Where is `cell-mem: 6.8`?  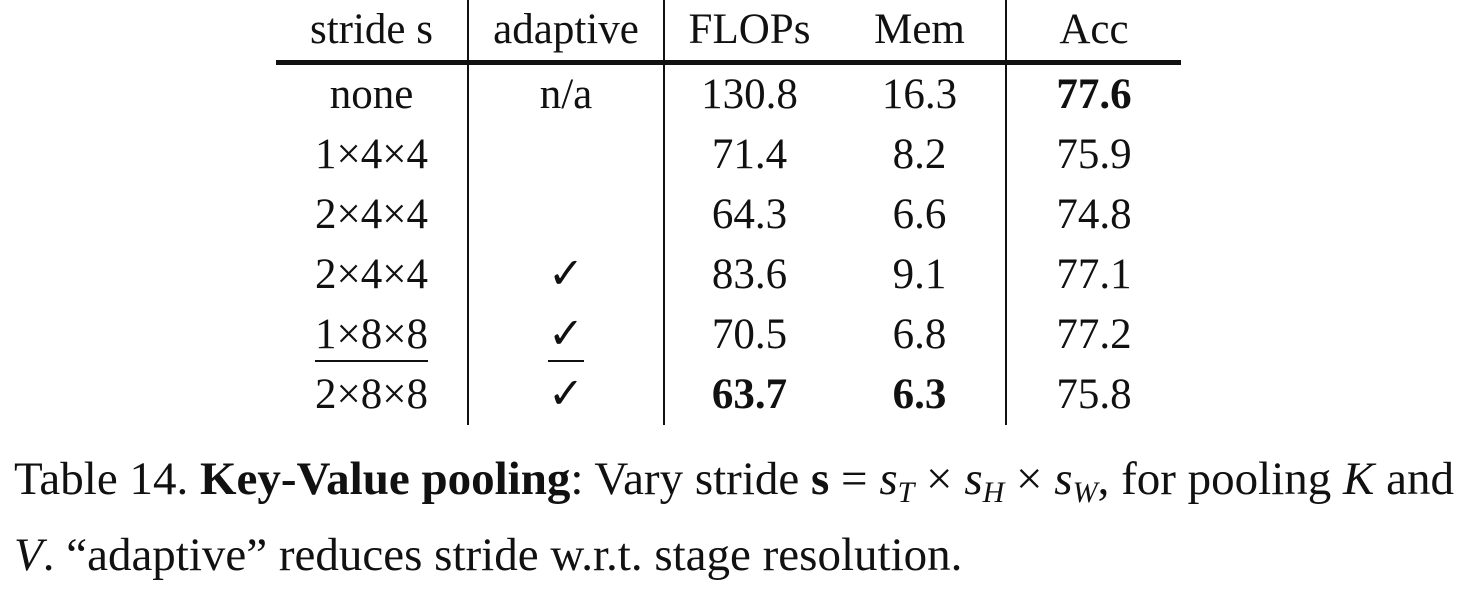
cell-mem: 6.8 is located at coordinates (920, 335).